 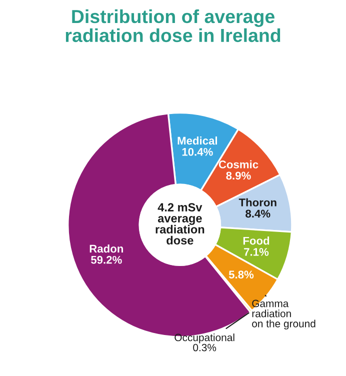 What do you see at coordinates (106, 248) in the screenshot?
I see `slice-label: Radon` at bounding box center [106, 248].